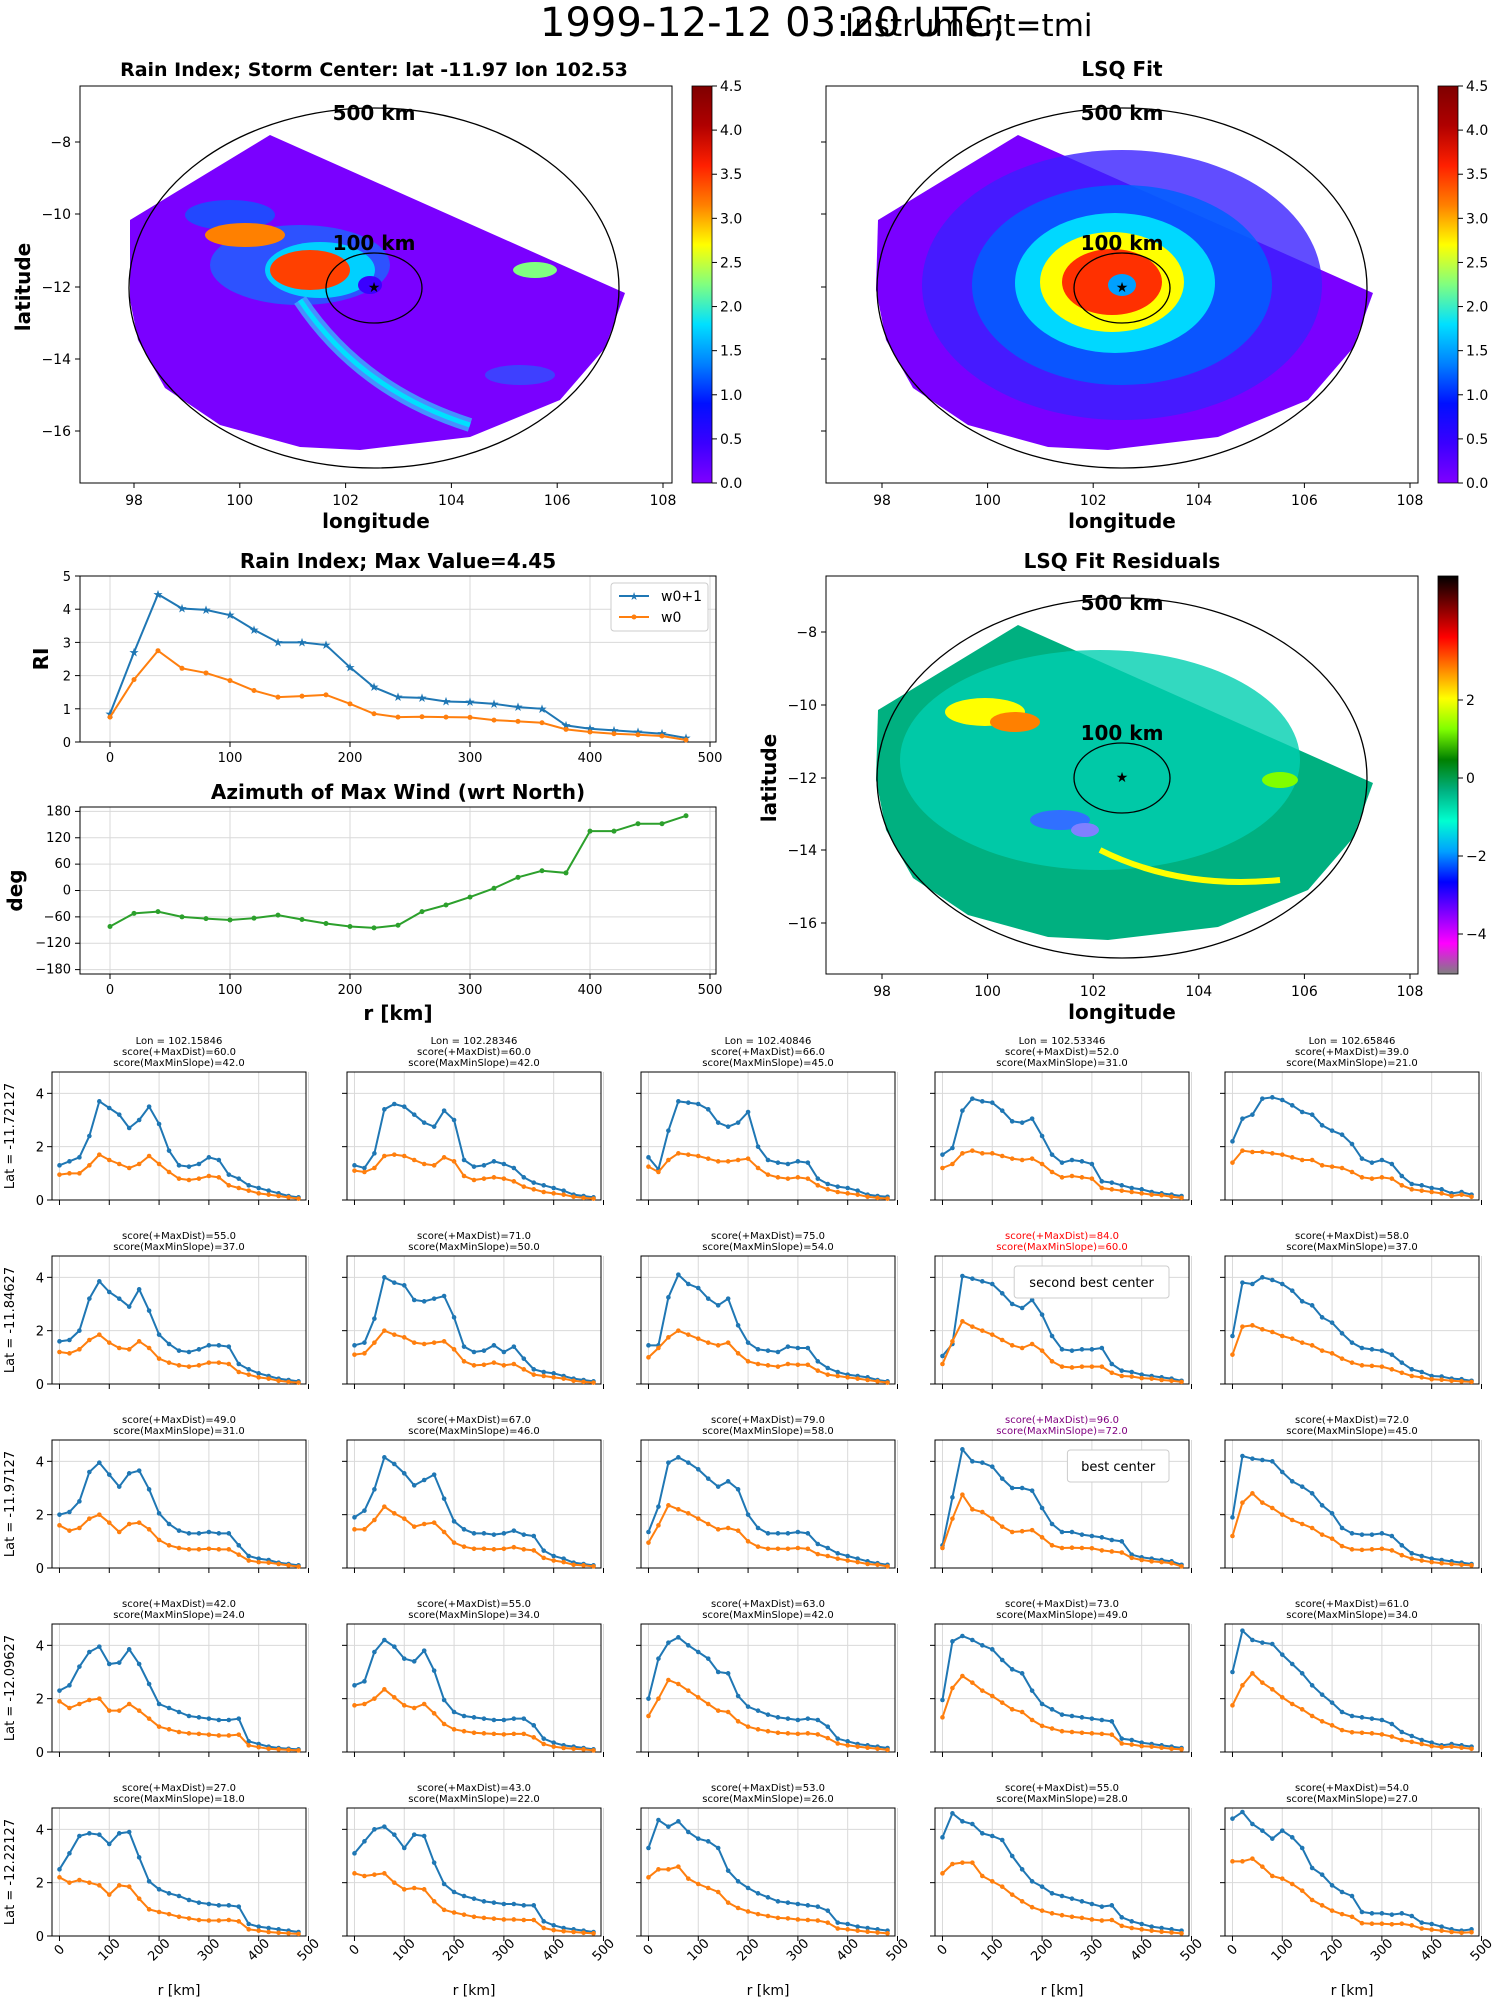 The height and width of the screenshot is (2000, 1500). What do you see at coordinates (1482, 1950) in the screenshot?
I see `x-tick-label: 500` at bounding box center [1482, 1950].